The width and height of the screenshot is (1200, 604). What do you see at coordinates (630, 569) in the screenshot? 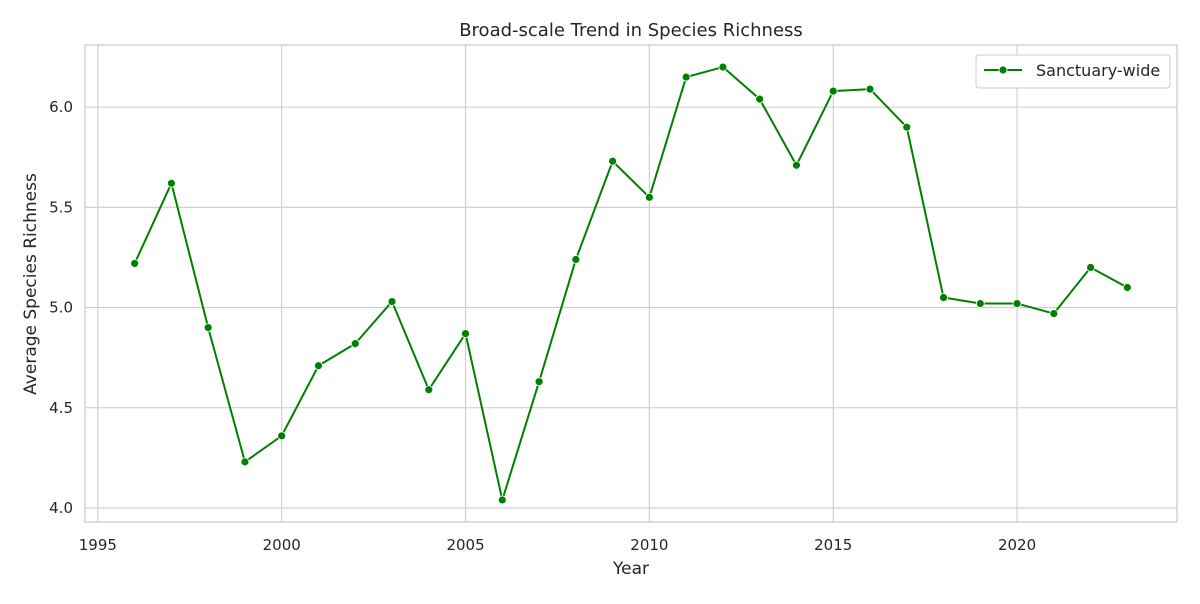
I see `x-axis-title: Year` at bounding box center [630, 569].